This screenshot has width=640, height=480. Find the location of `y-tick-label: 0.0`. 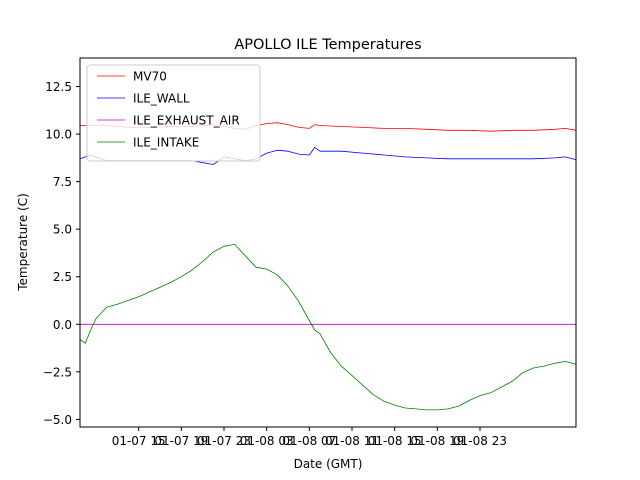

y-tick-label: 0.0 is located at coordinates (62, 325).